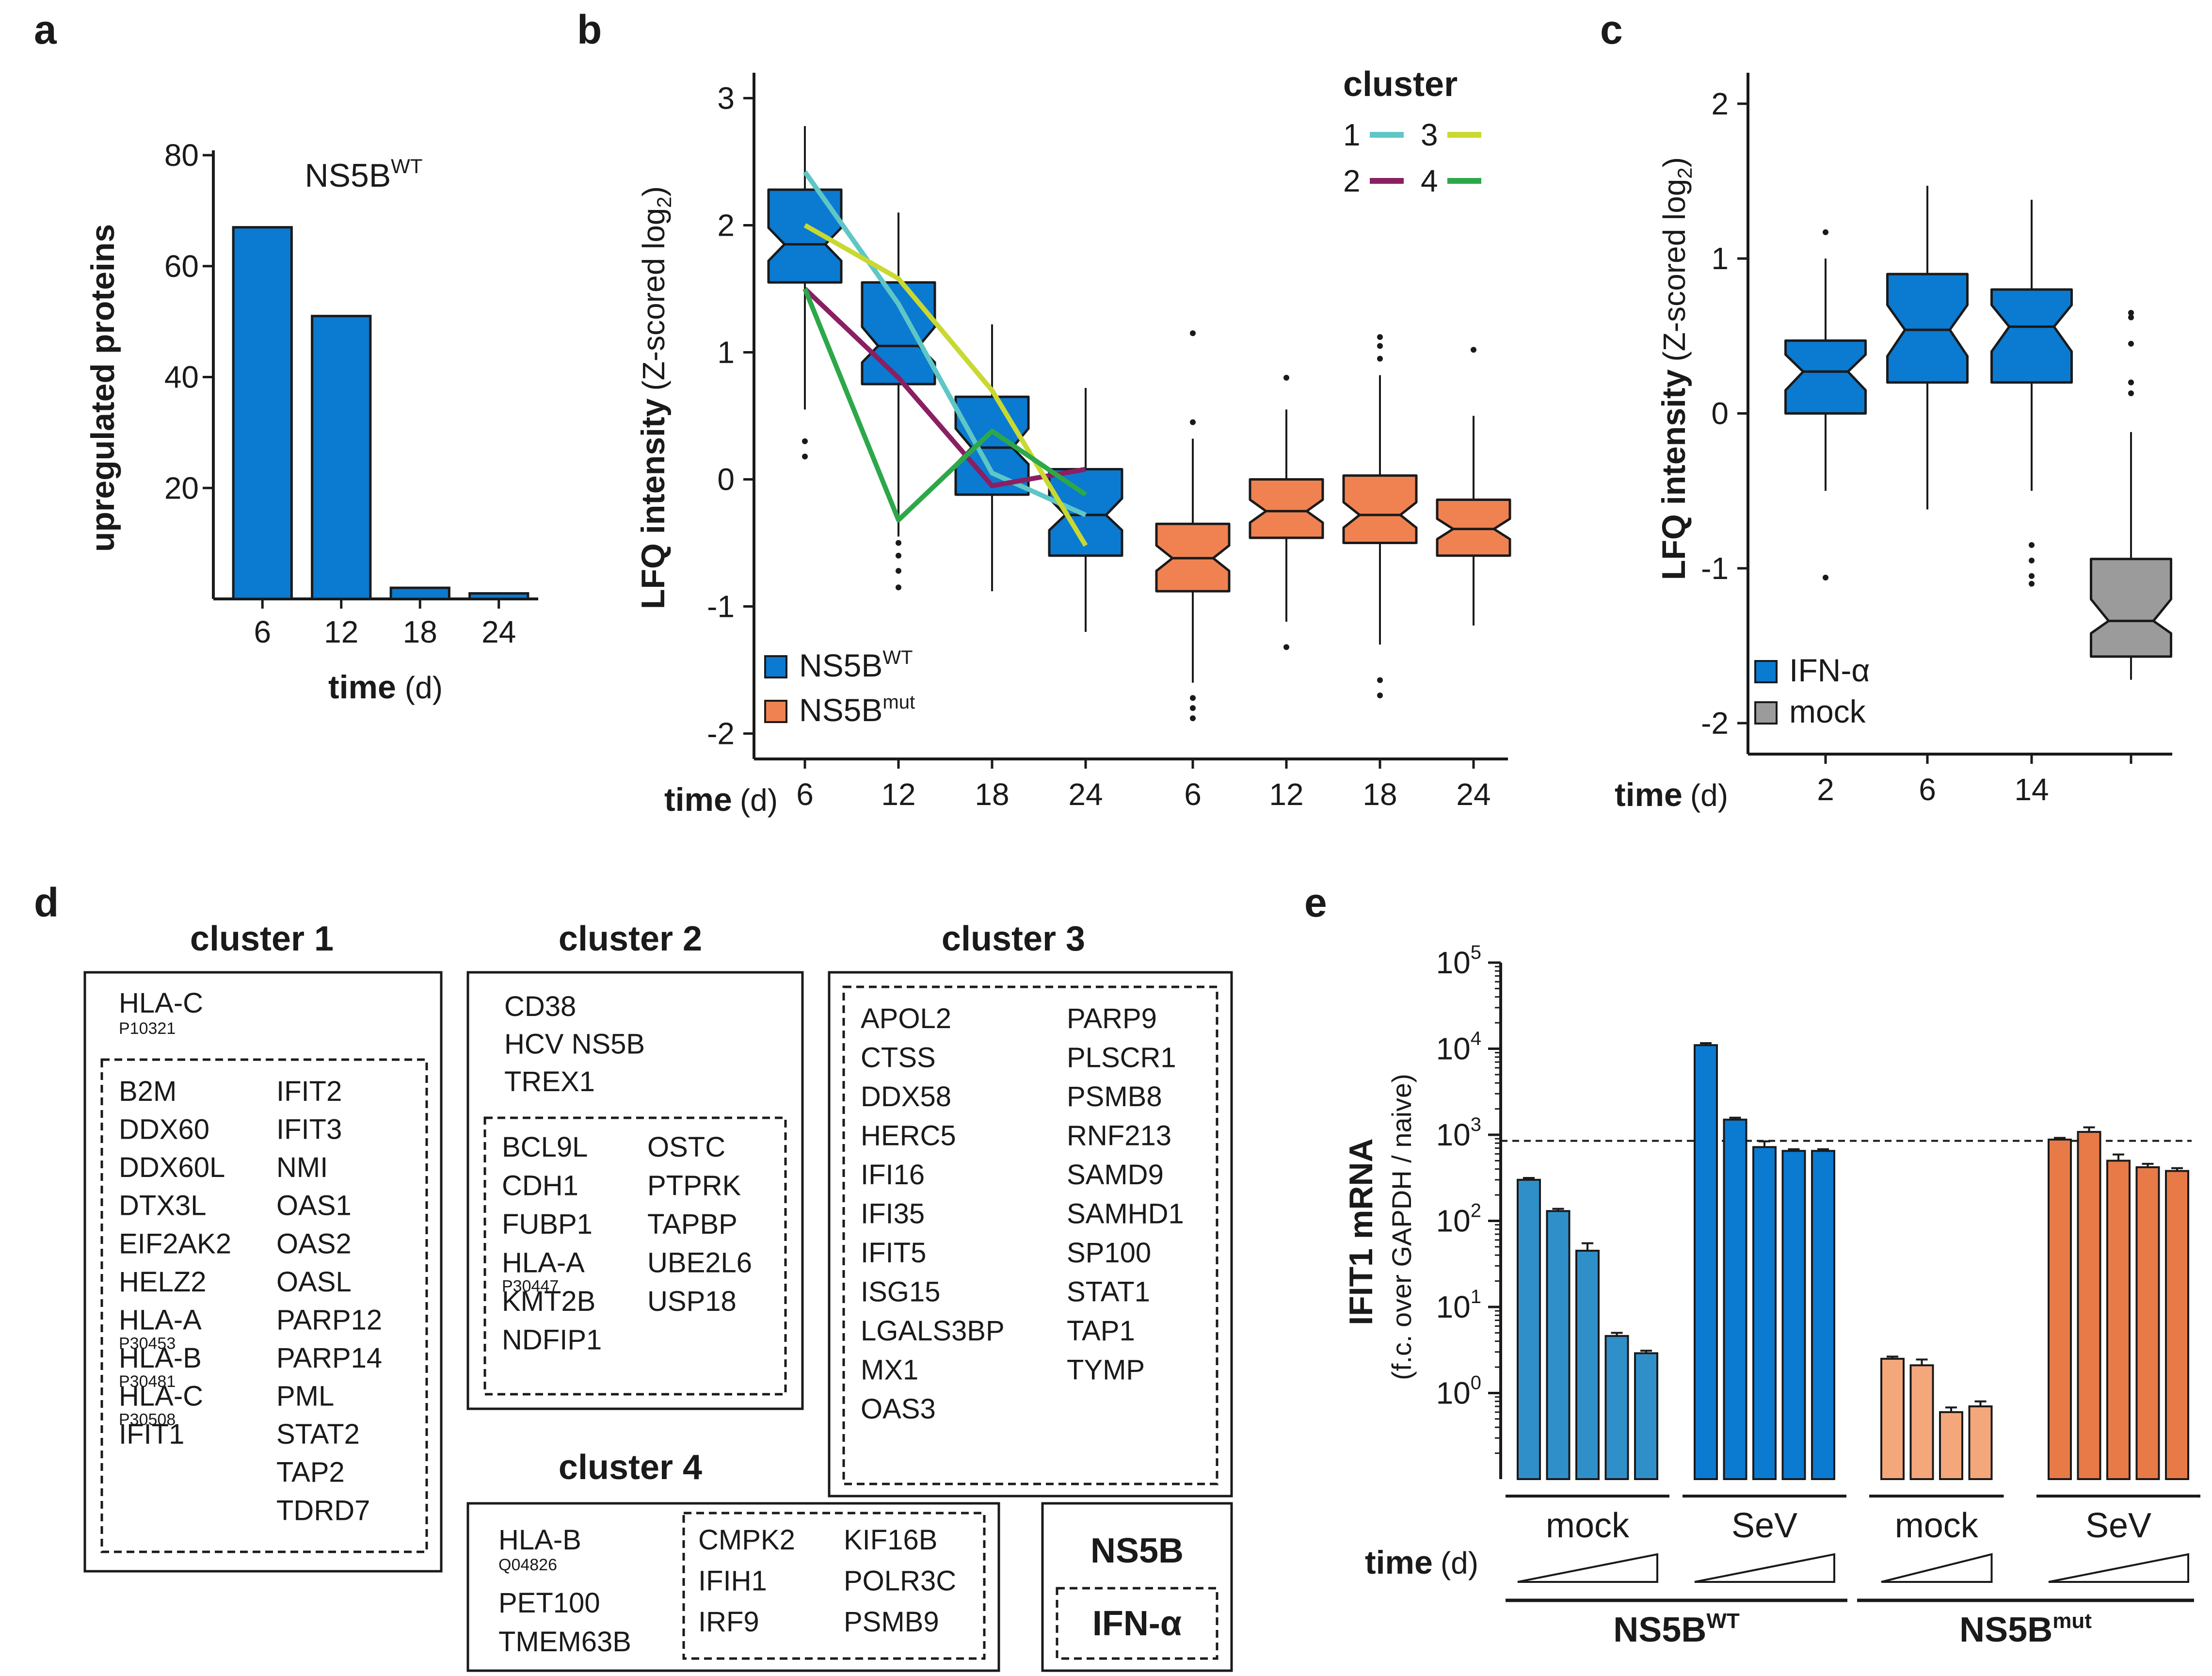  I want to click on gene: PSMB9, so click(892, 1622).